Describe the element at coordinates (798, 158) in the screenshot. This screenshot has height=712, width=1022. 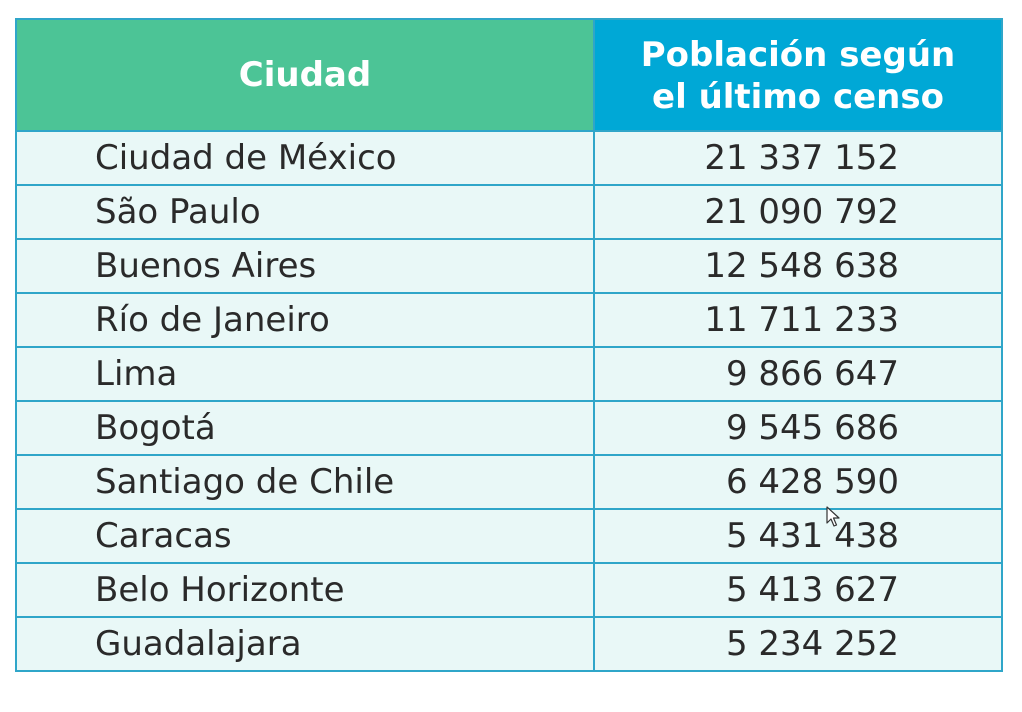
I see `population-cell: 21 337 152` at that location.